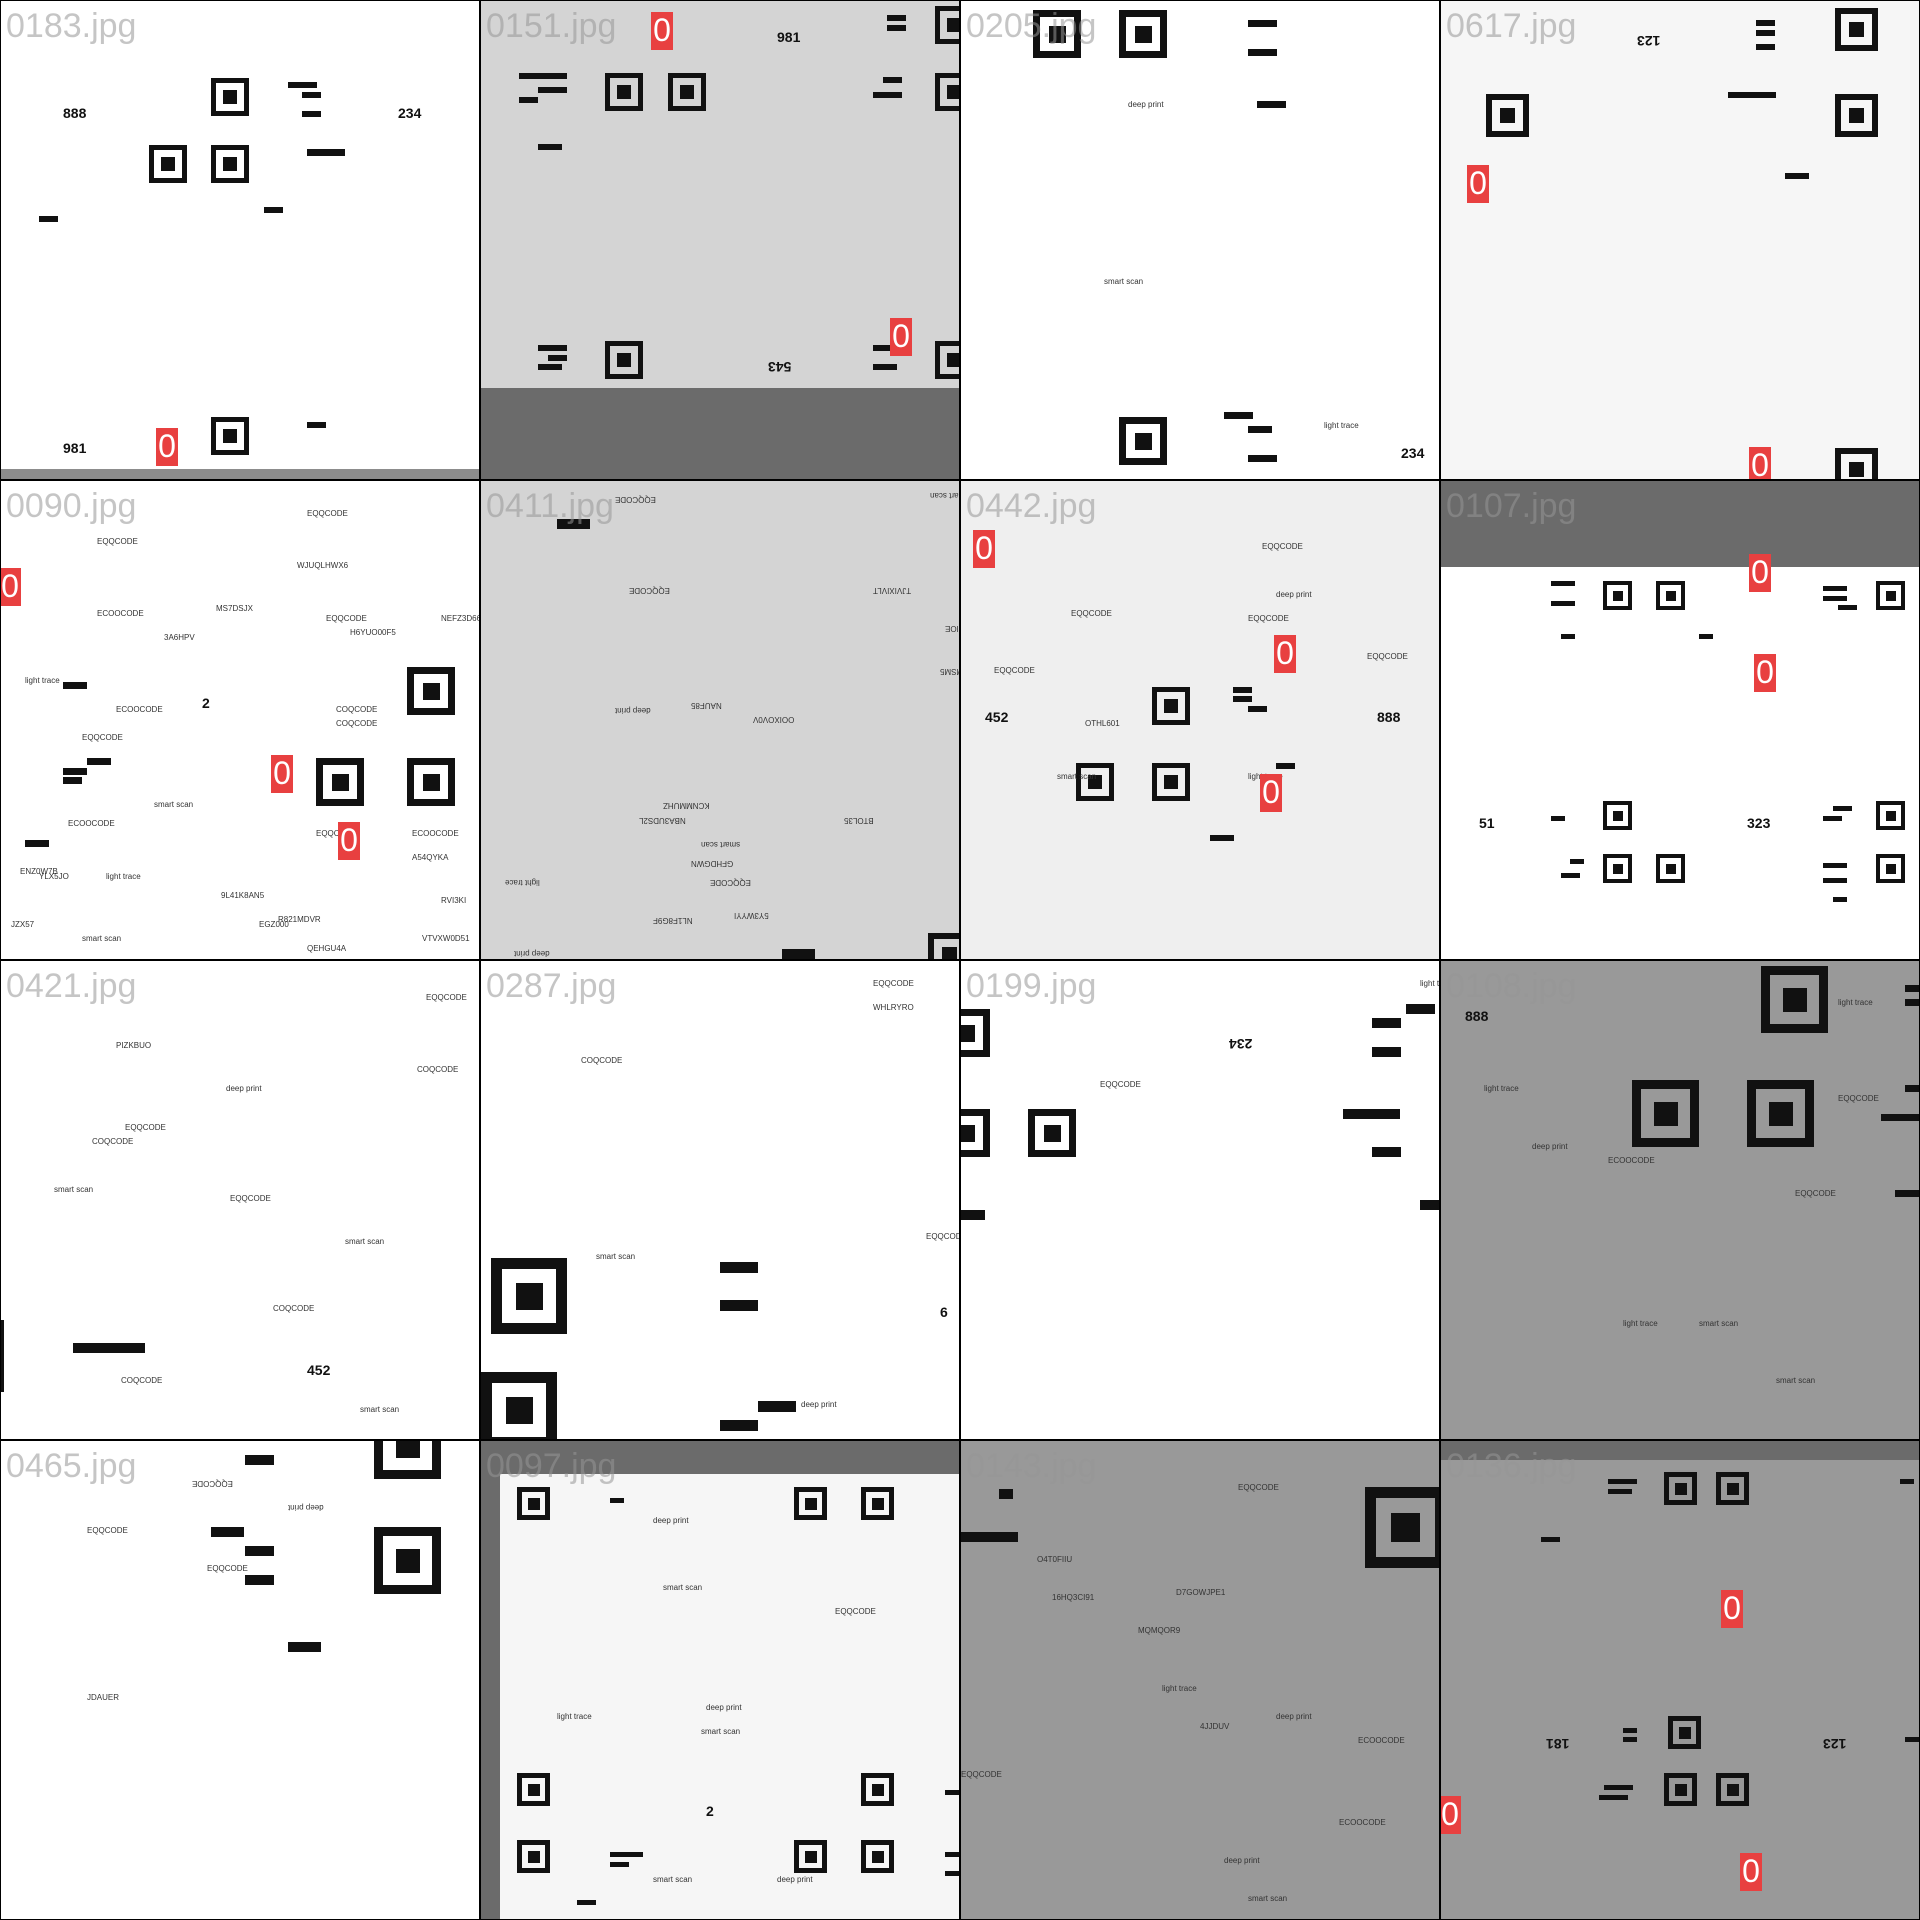 The image size is (1920, 1920). What do you see at coordinates (71, 986) in the screenshot?
I see `tile-filename: 0421.jpg` at bounding box center [71, 986].